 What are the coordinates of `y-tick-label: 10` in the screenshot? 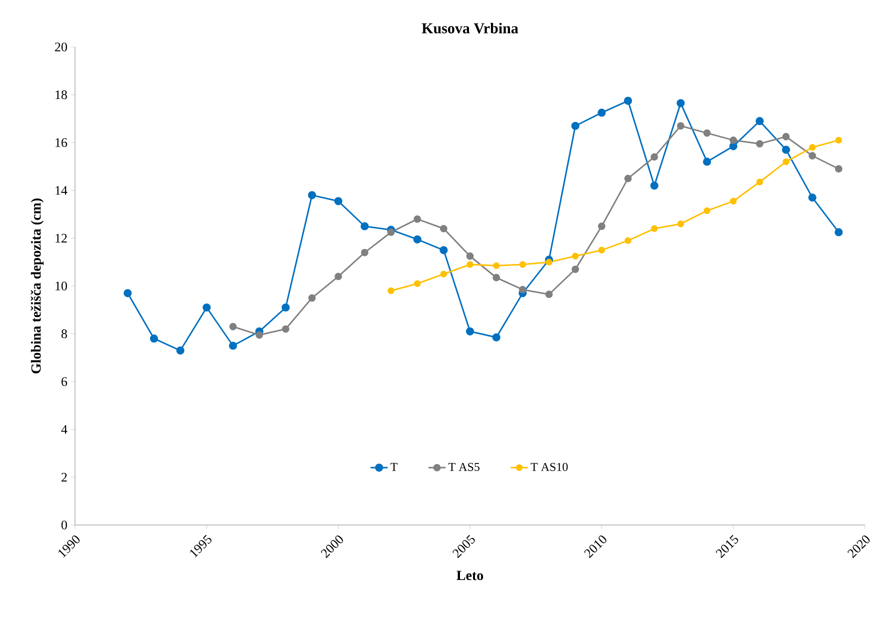 It's located at (61, 286).